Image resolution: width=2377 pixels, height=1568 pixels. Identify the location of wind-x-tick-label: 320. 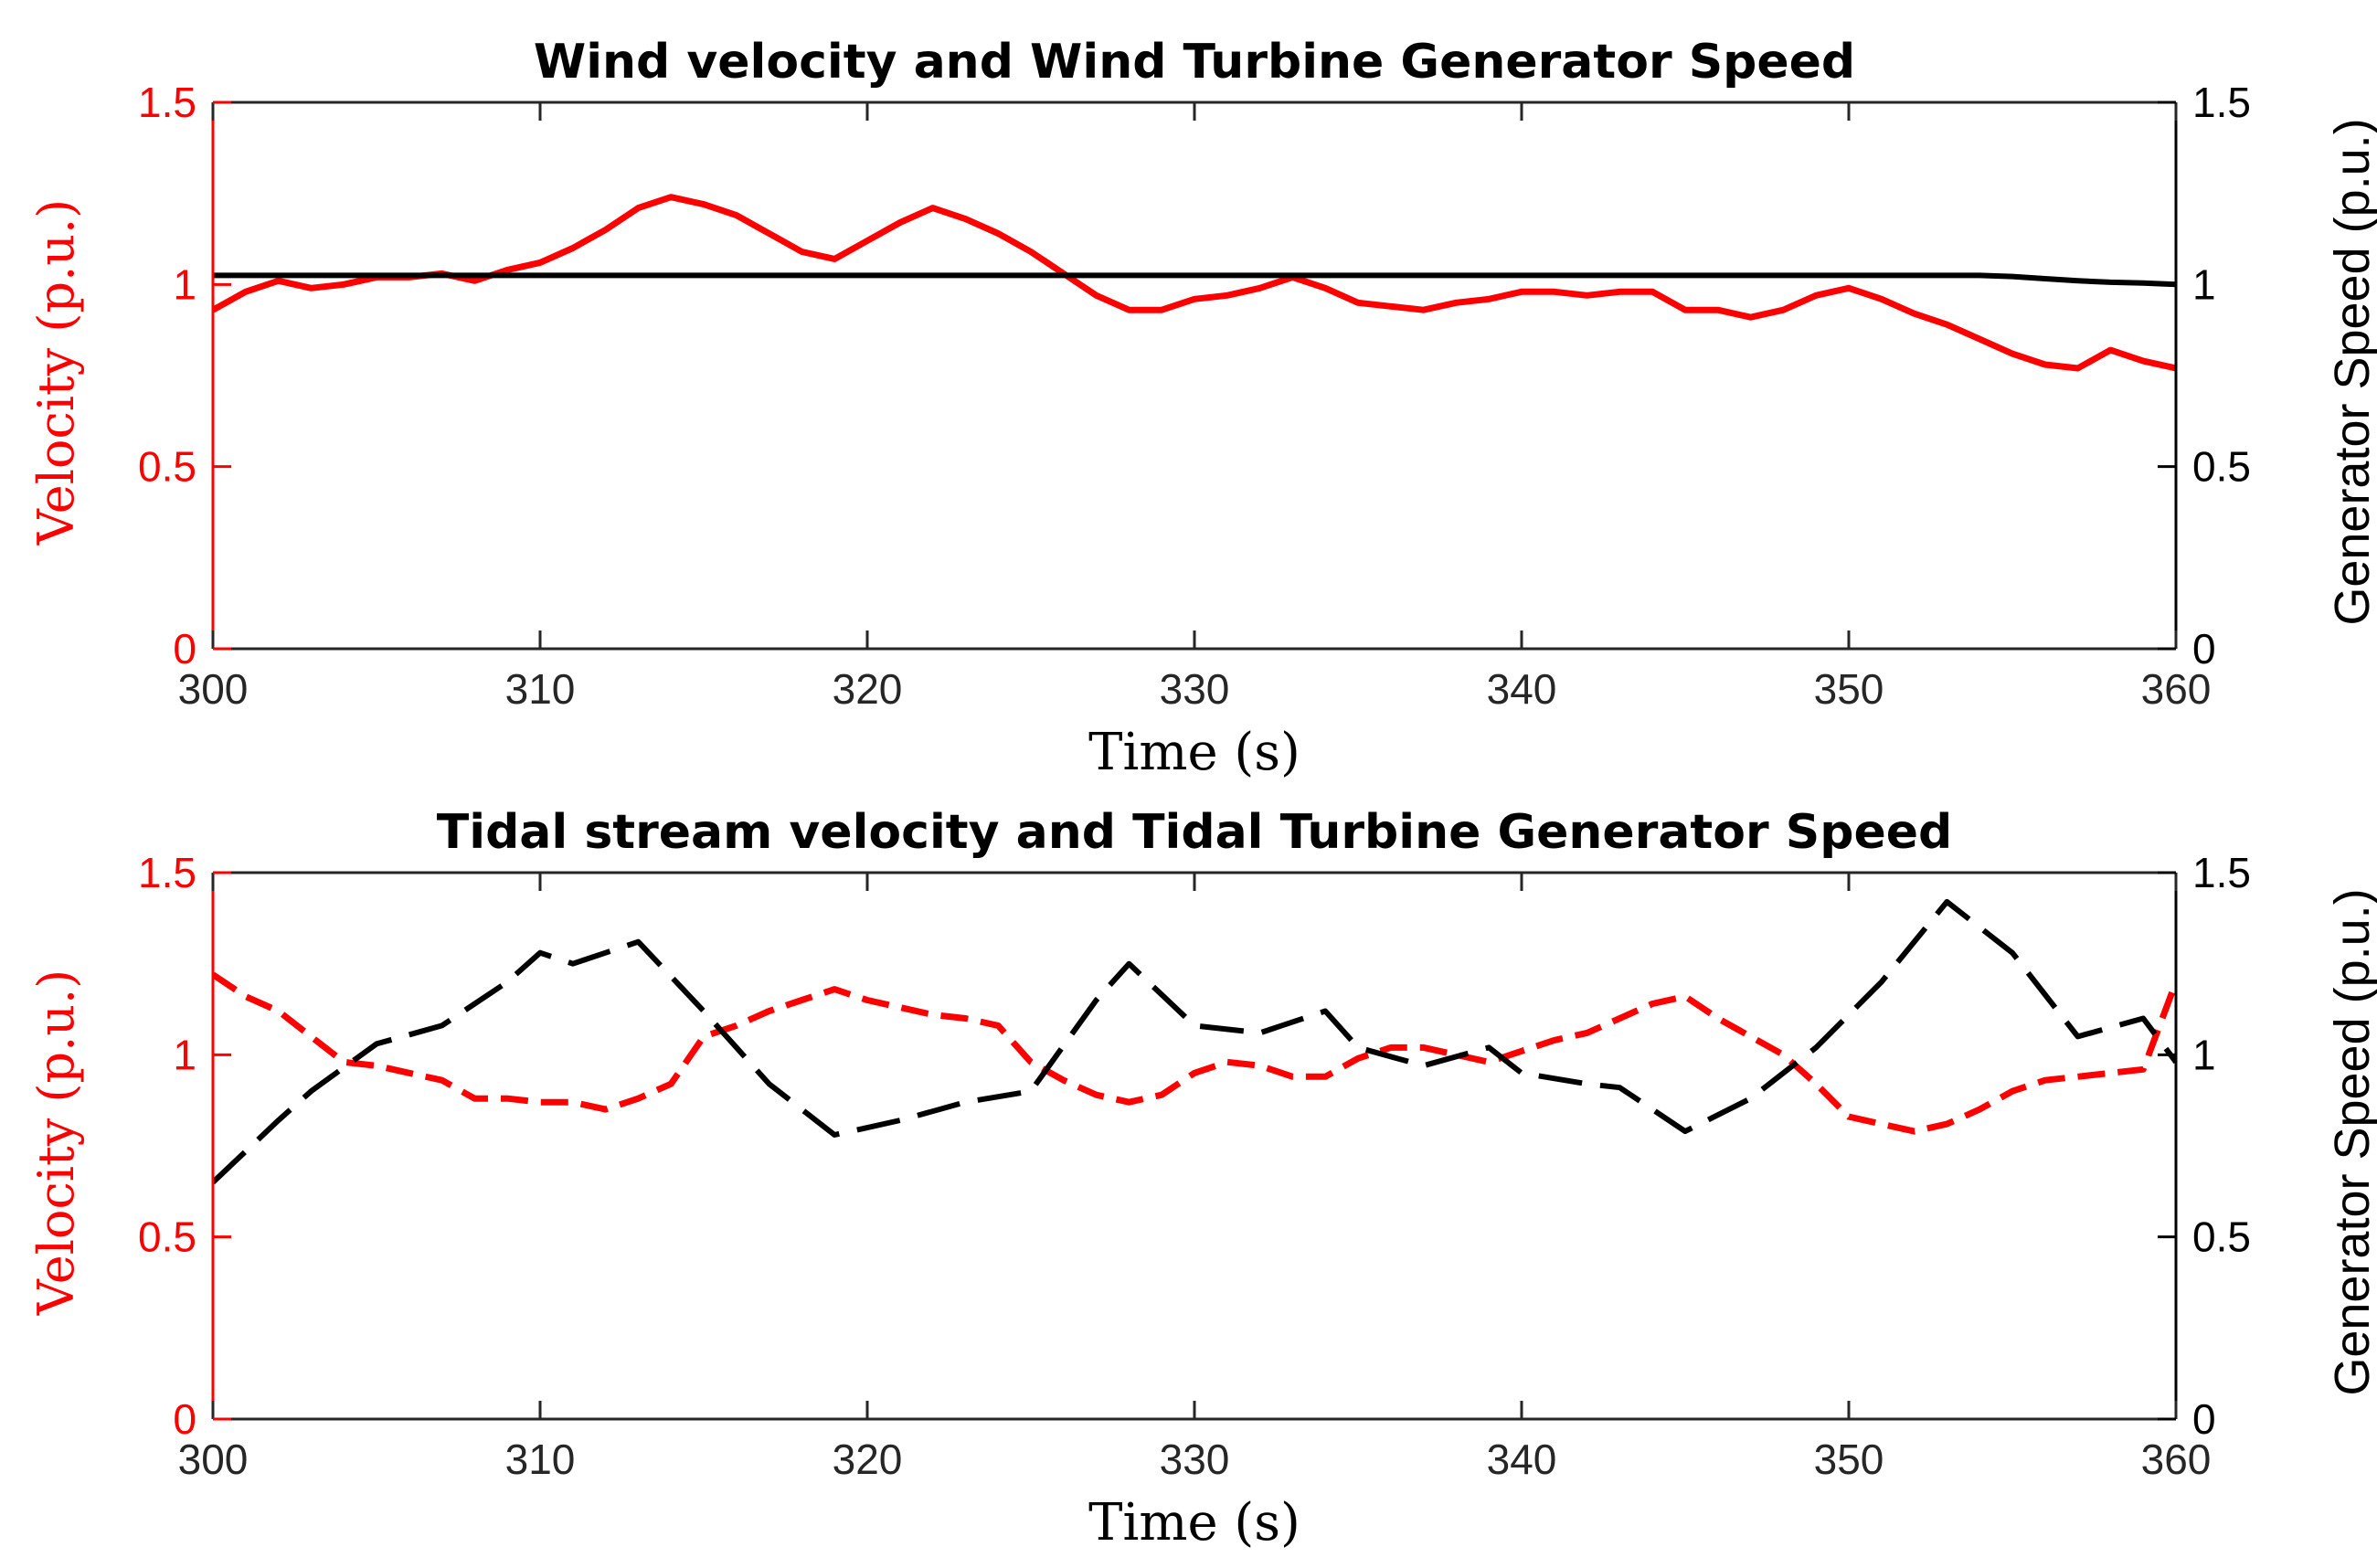
(868, 689).